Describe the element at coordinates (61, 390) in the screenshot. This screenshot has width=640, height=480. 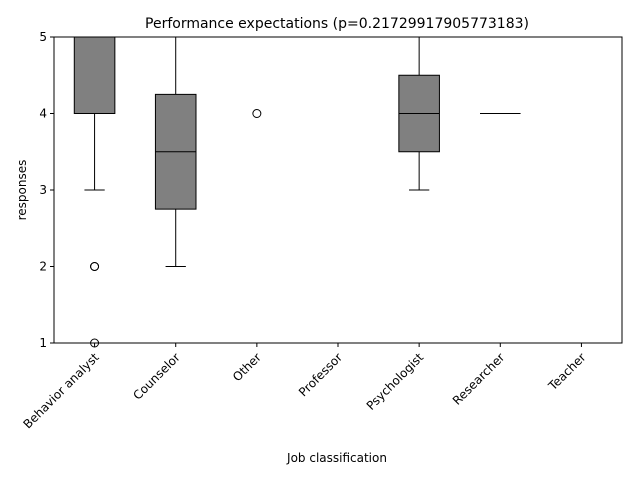
I see `x-tick-label: Behavior analyst` at that location.